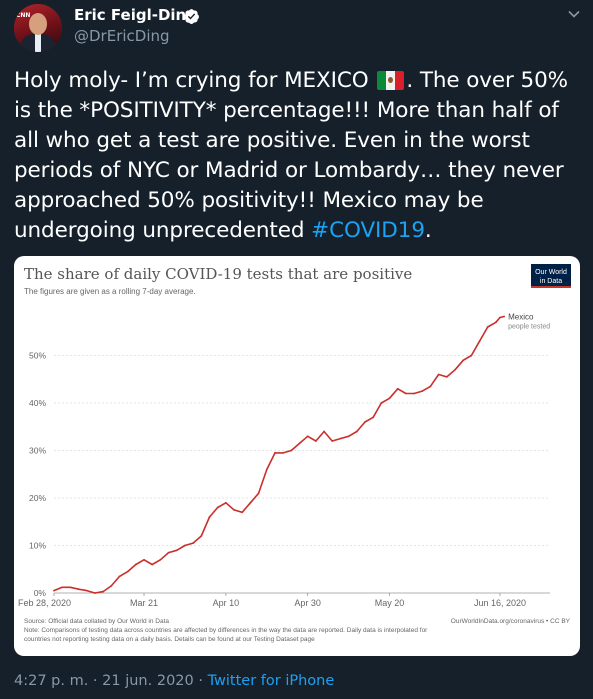 This screenshot has width=593, height=699. Describe the element at coordinates (500, 603) in the screenshot. I see `x-tick-label: Jun 16, 2020` at that location.